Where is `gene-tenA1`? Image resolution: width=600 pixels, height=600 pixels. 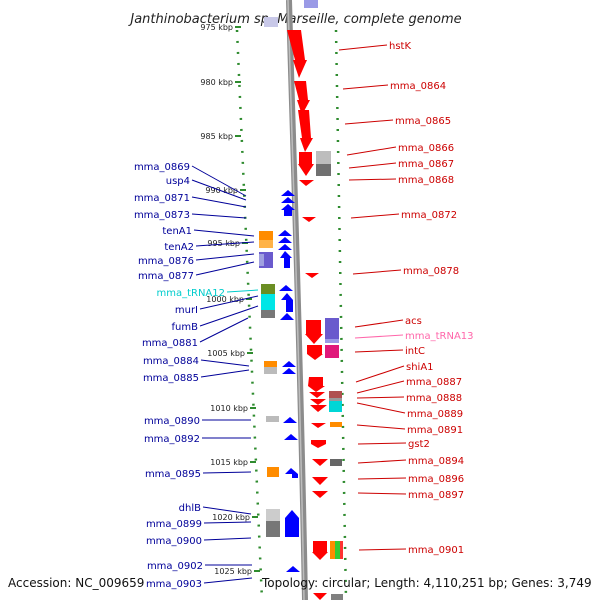
gene-tenA1 is located at coordinates (285, 233).